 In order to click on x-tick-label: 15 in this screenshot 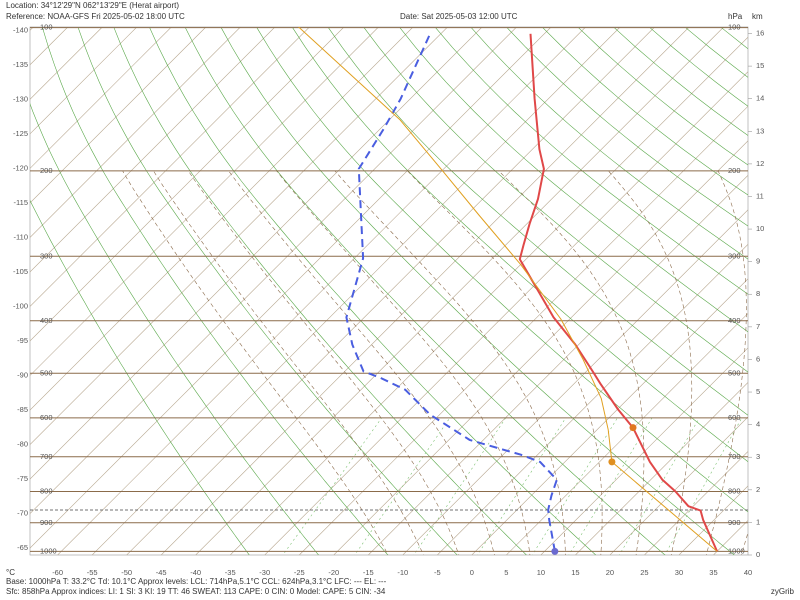, I will do `click(575, 572)`.